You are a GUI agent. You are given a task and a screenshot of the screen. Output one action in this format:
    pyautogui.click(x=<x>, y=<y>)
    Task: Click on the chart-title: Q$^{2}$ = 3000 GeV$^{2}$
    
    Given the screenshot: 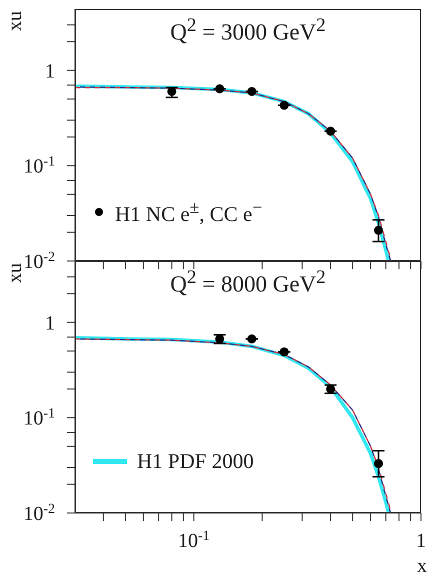 What is the action you would take?
    pyautogui.click(x=248, y=30)
    